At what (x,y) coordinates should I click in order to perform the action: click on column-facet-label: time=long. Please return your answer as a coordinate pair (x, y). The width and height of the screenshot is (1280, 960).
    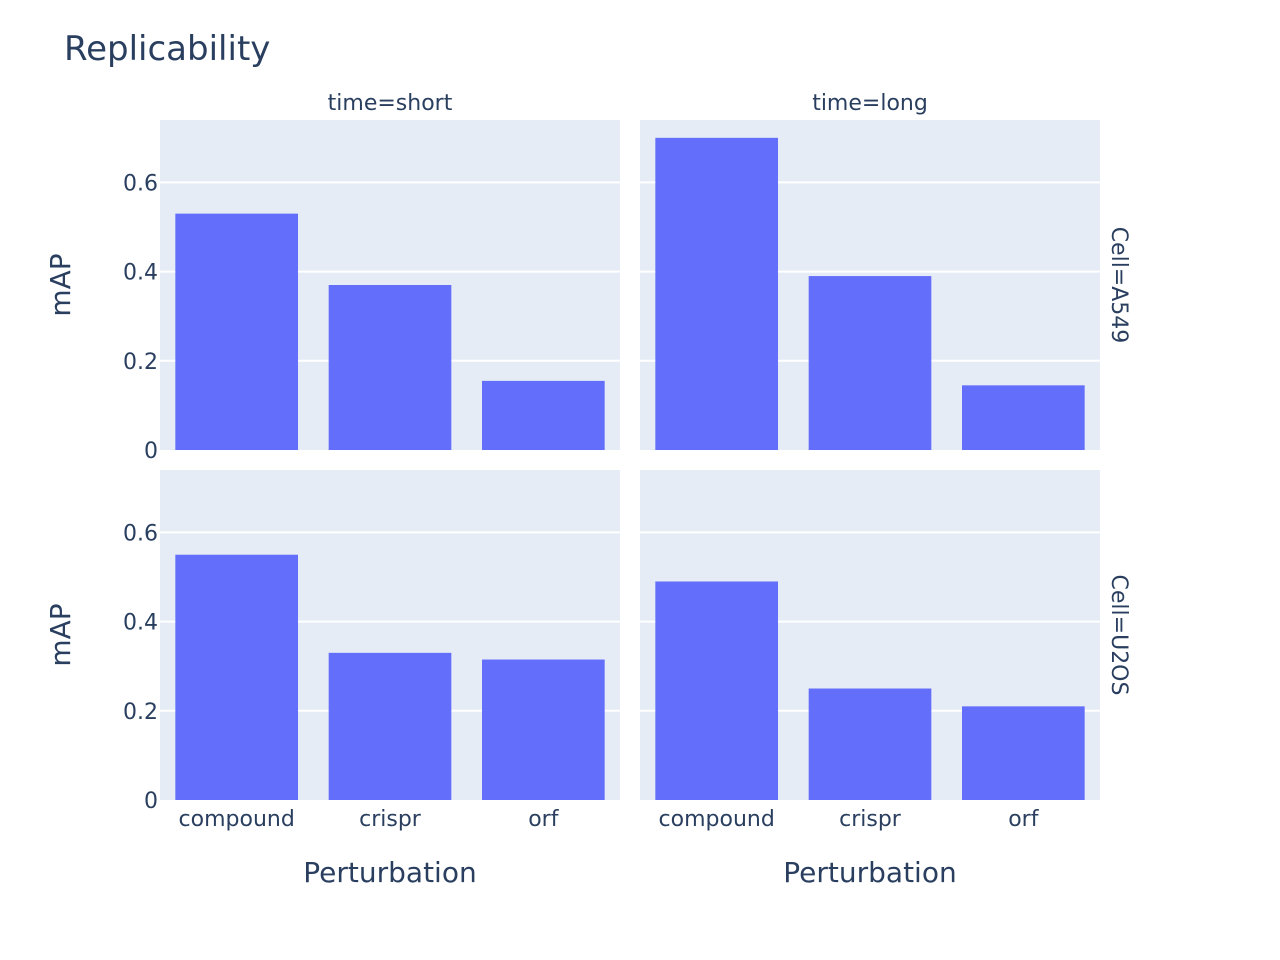
    Looking at the image, I should click on (870, 103).